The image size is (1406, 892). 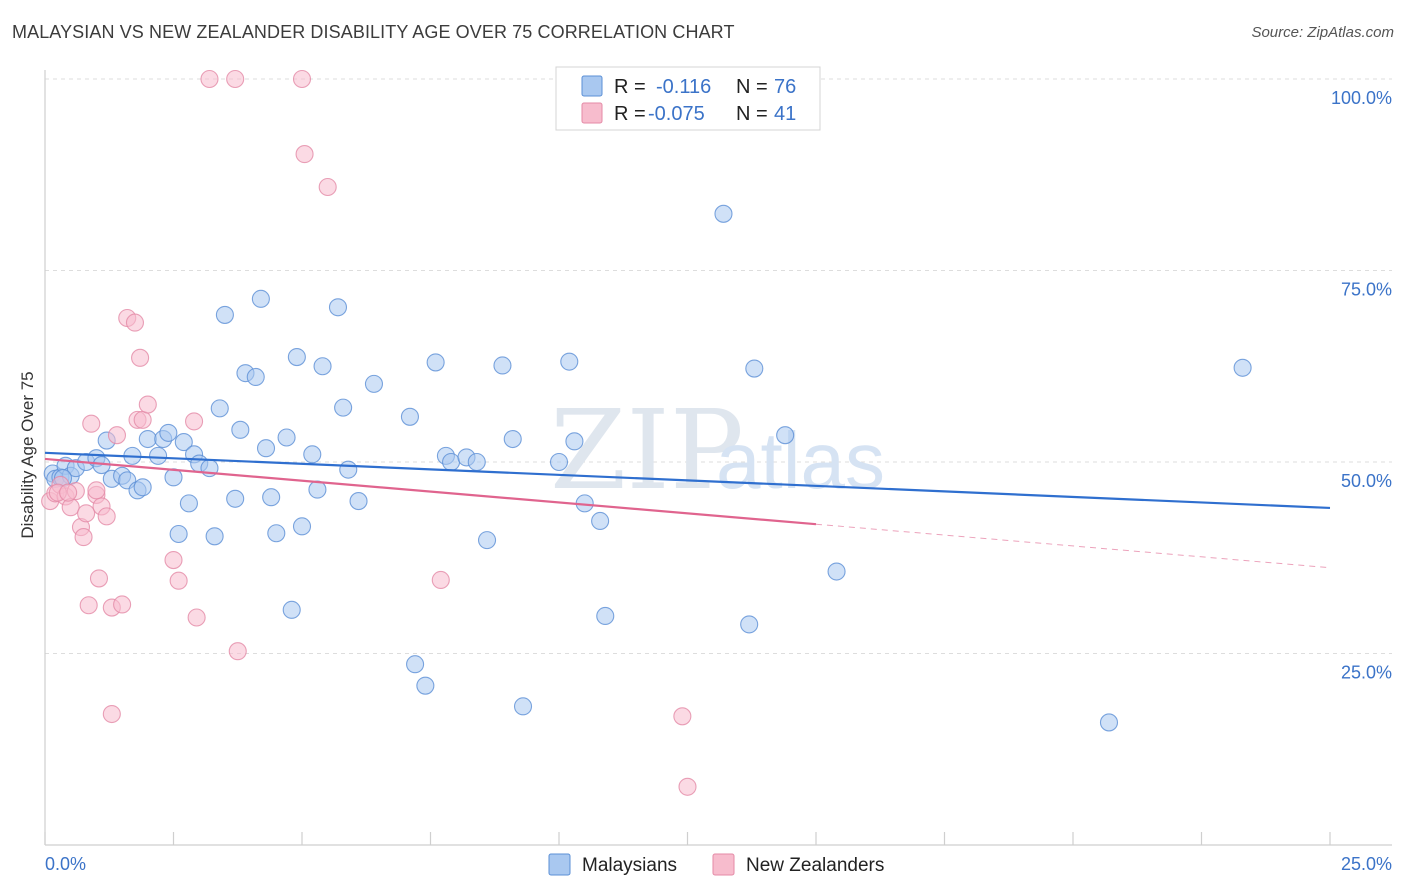 What do you see at coordinates (592, 113) in the screenshot?
I see `legend-swatch-new-zealanders` at bounding box center [592, 113].